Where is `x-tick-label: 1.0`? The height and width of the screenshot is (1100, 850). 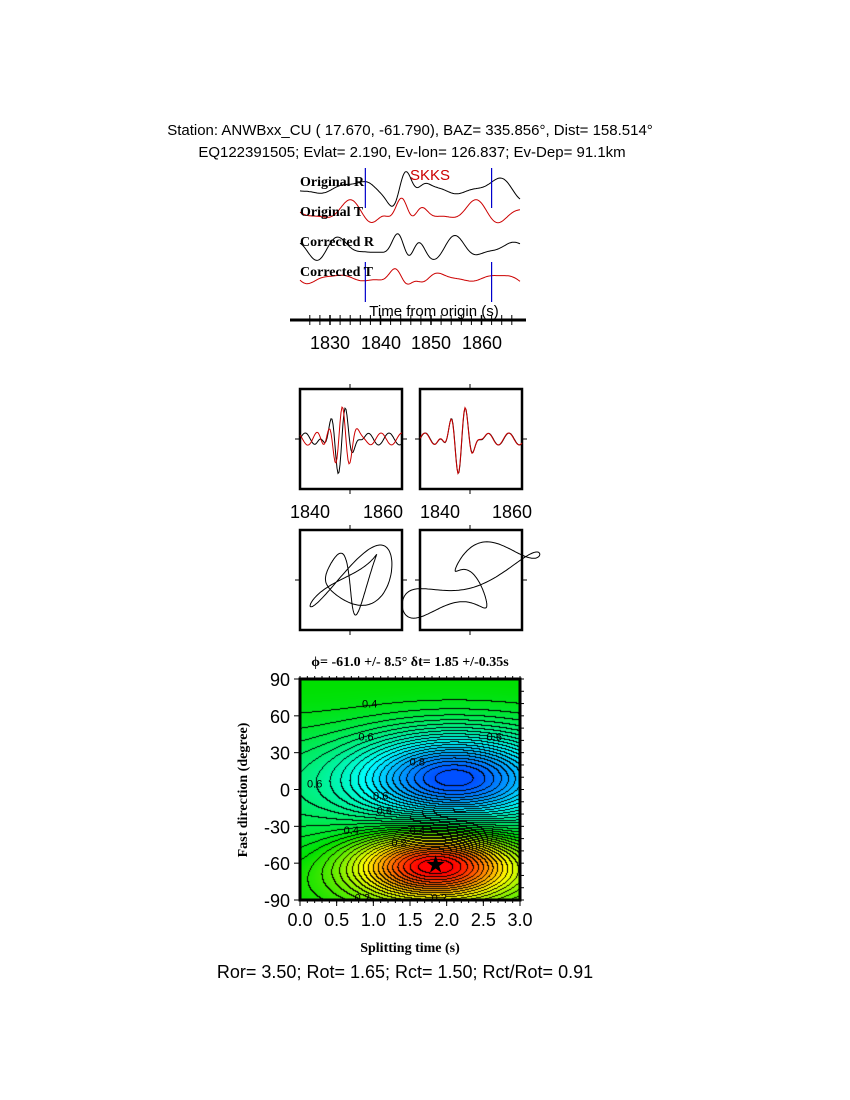
x-tick-label: 1.0 is located at coordinates (373, 920).